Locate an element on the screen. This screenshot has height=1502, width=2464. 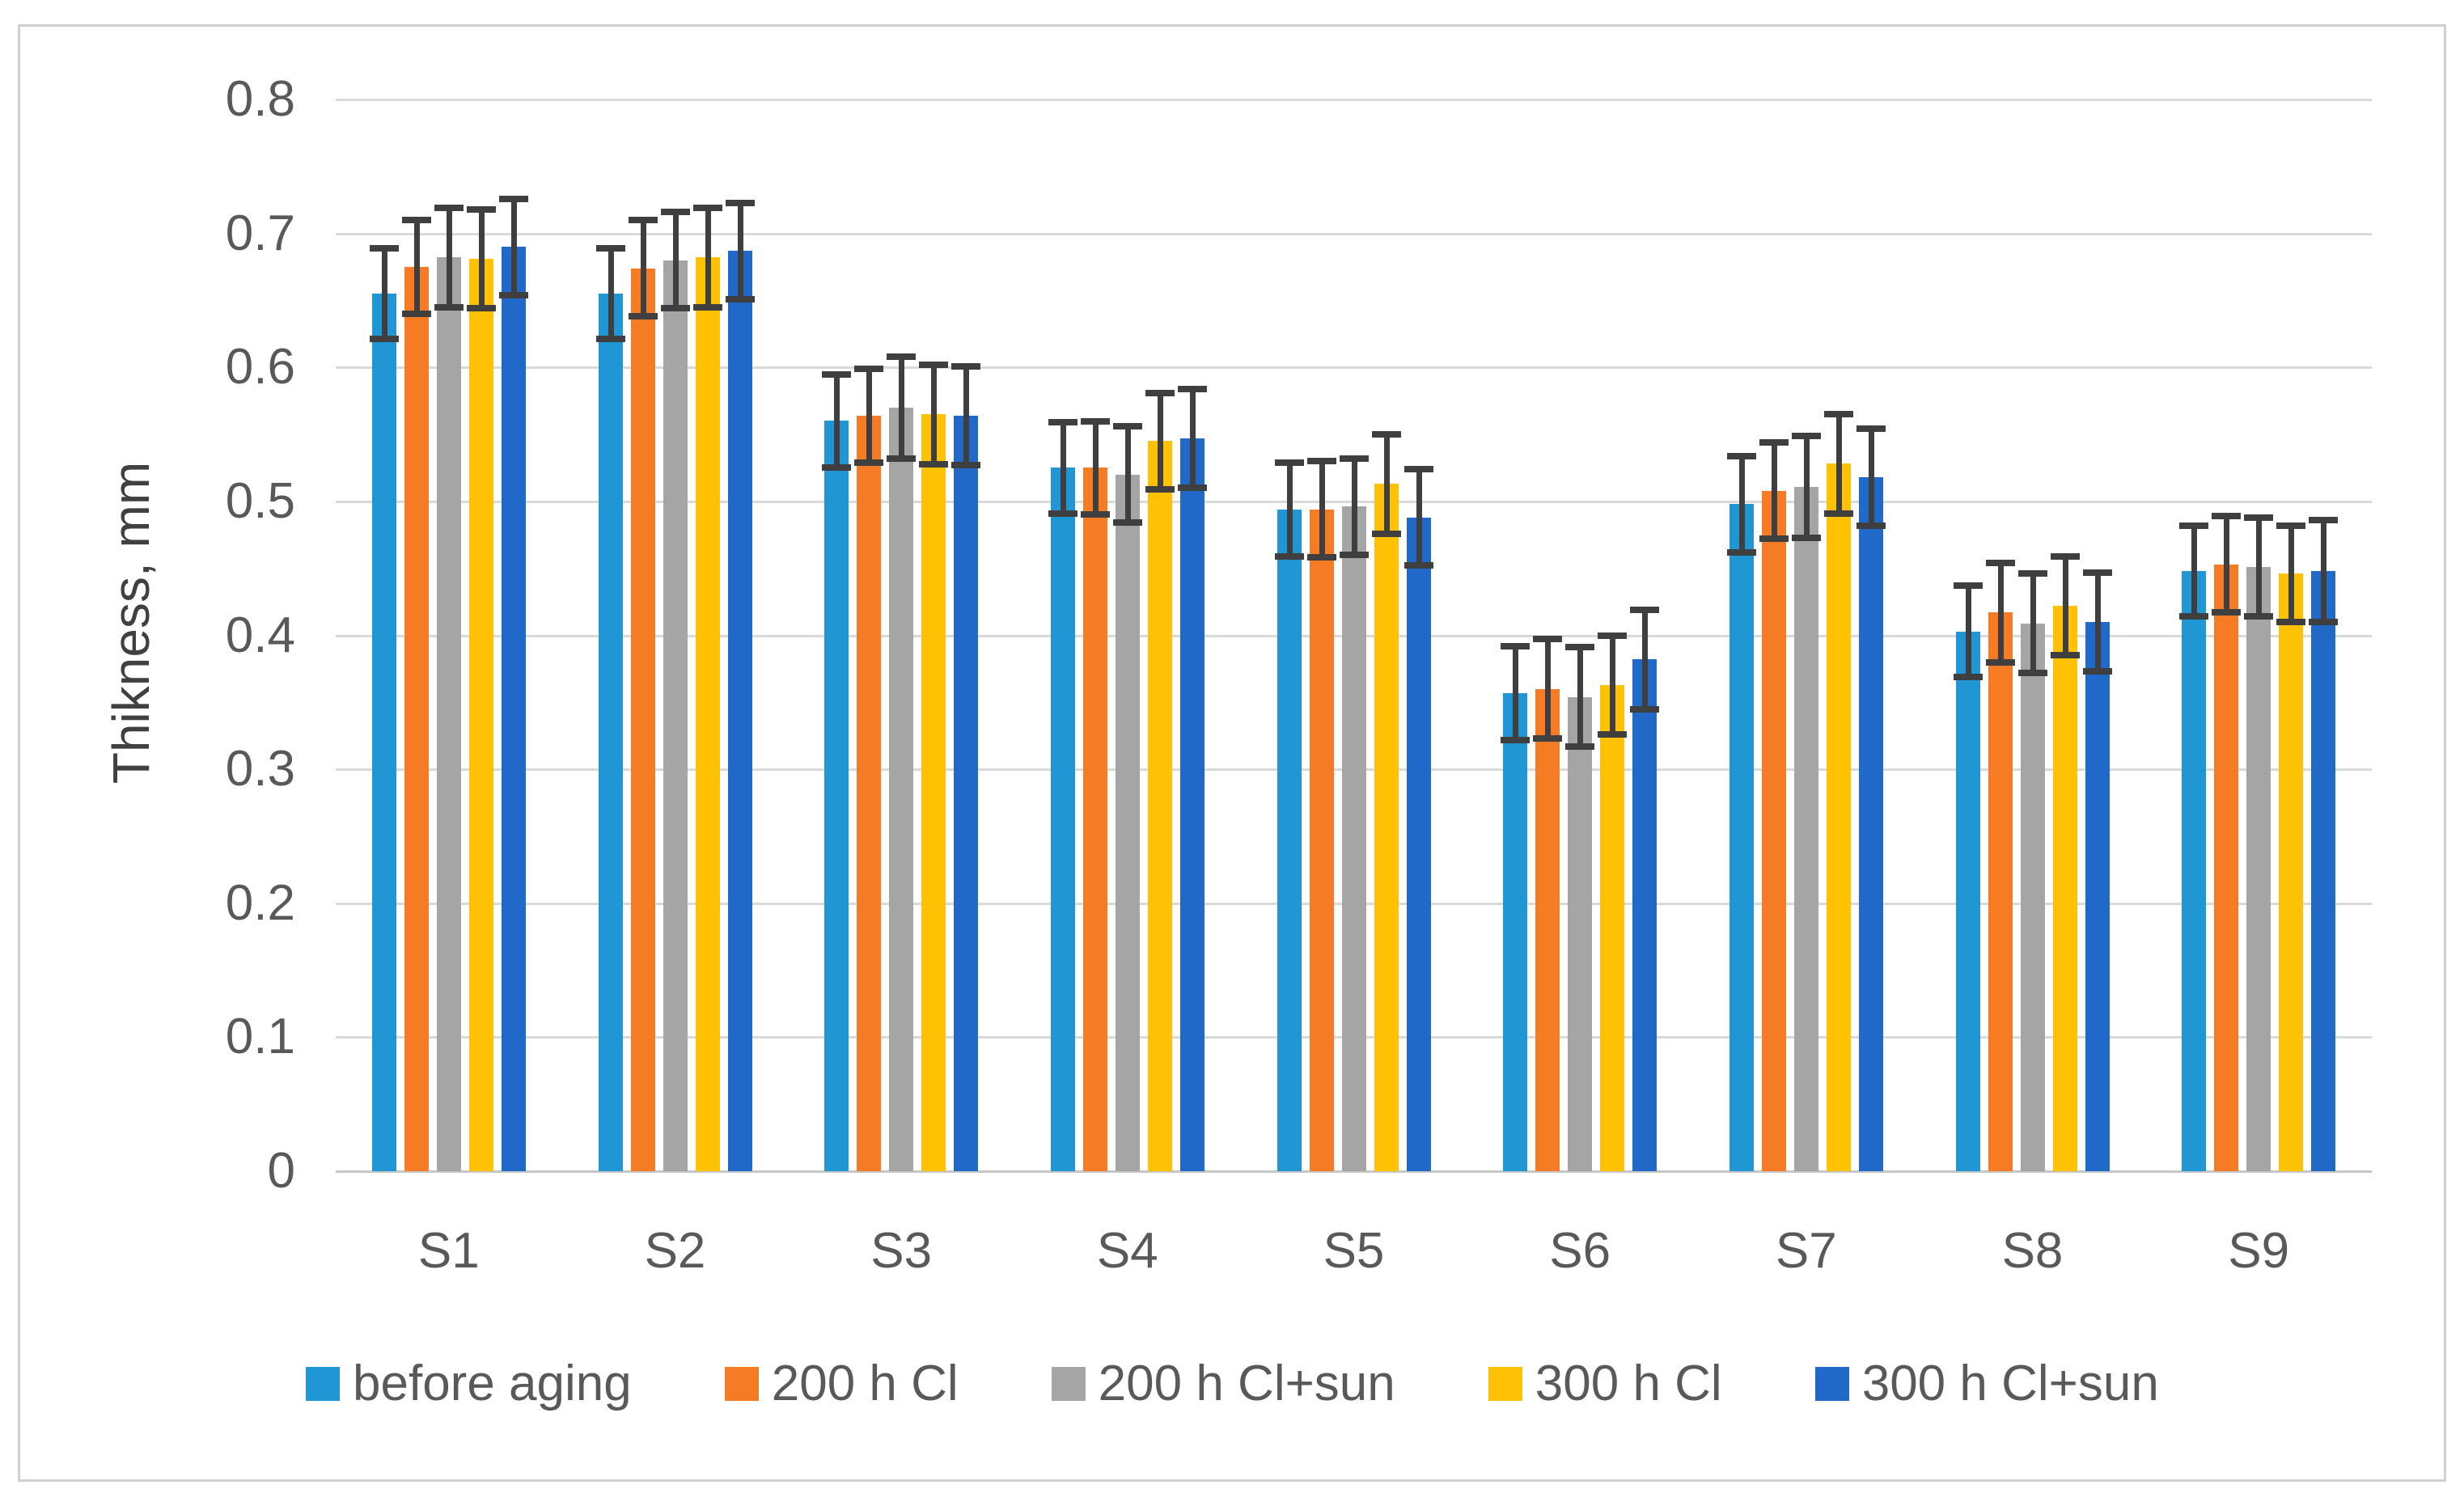
legend-label: 200 h Cl is located at coordinates (865, 1383).